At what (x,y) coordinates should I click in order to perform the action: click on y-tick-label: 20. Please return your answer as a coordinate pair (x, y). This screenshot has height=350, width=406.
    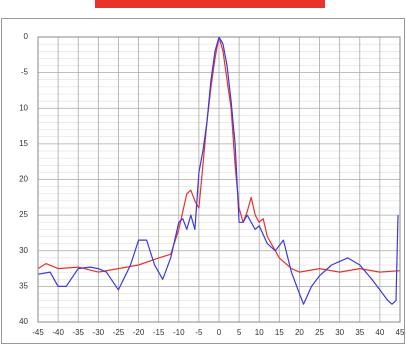
    Looking at the image, I should click on (23, 179).